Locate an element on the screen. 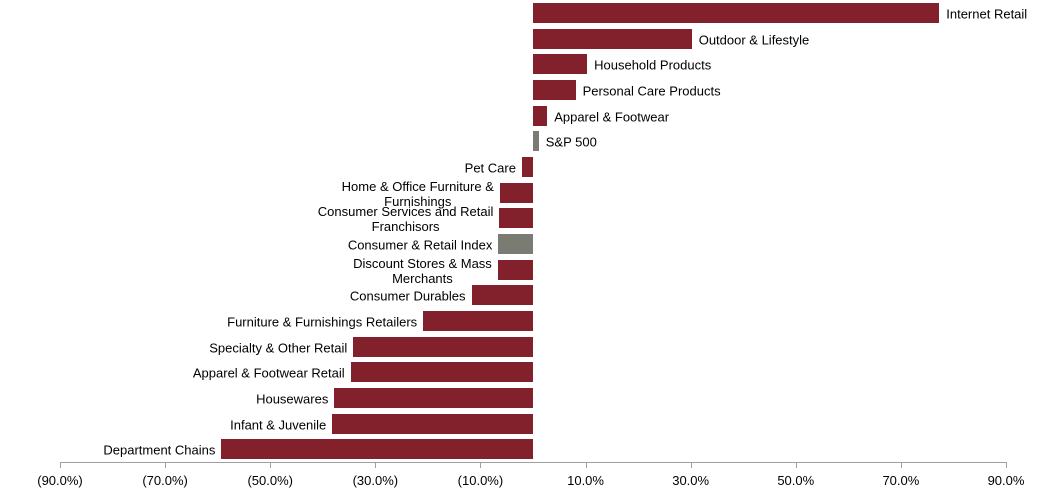  category-label: Discount Stores & Mass Merchants is located at coordinates (422, 270).